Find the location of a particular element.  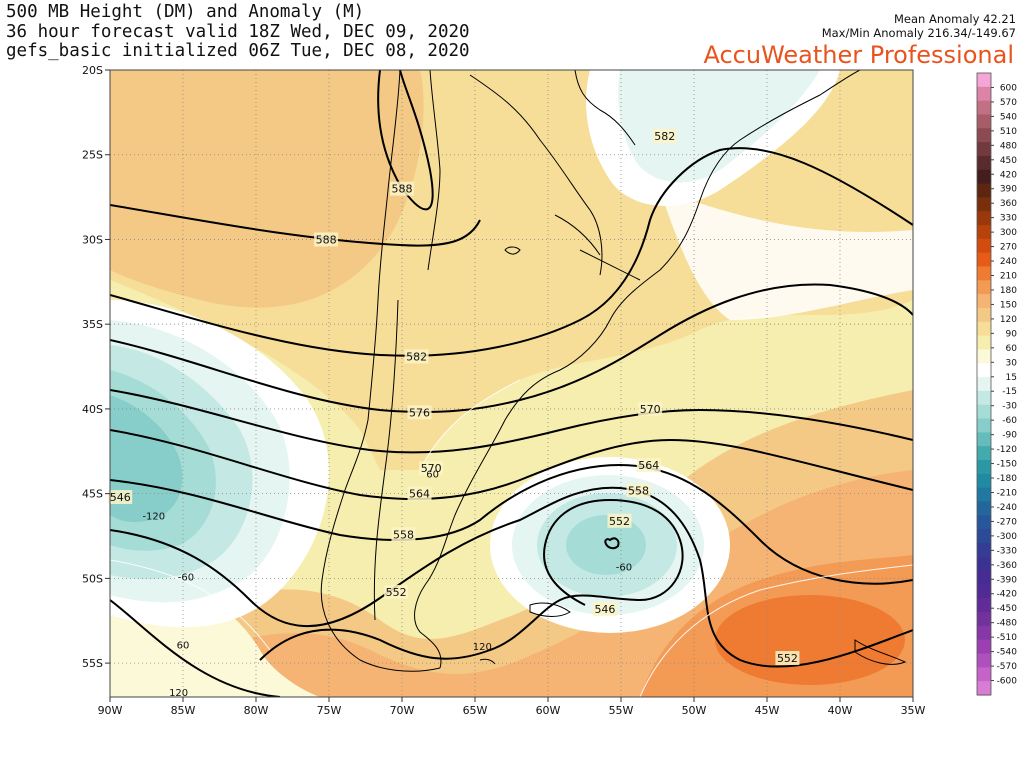

colorbar-label: -150 is located at coordinates (1007, 465).